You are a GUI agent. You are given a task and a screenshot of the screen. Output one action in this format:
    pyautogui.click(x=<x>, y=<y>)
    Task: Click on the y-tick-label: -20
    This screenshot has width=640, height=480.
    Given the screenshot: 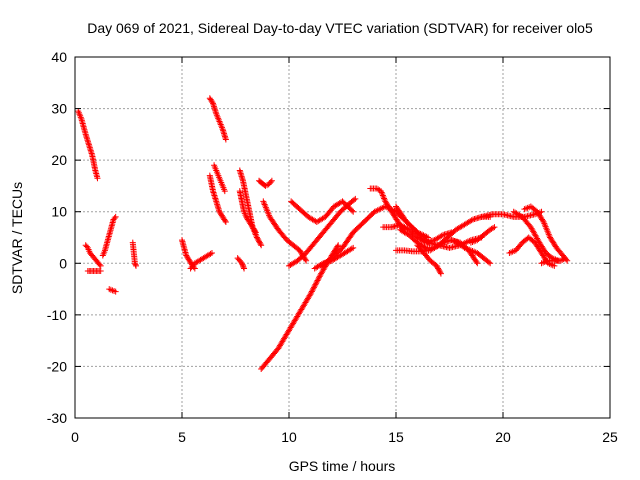 What is the action you would take?
    pyautogui.click(x=57, y=366)
    